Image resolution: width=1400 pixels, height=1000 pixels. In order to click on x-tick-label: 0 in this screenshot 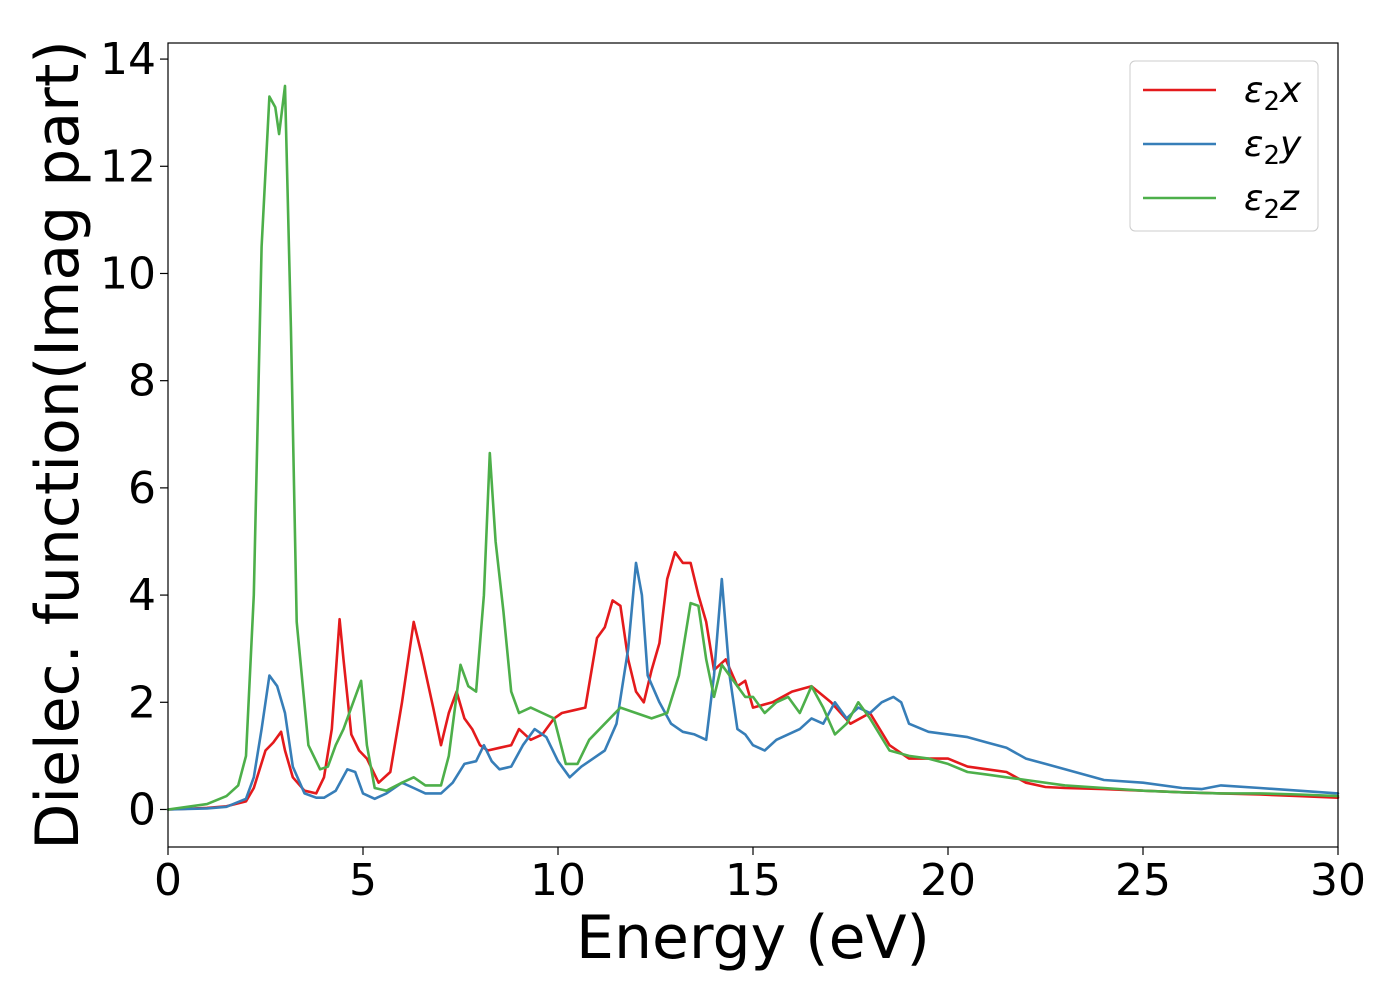, I will do `click(168, 880)`.